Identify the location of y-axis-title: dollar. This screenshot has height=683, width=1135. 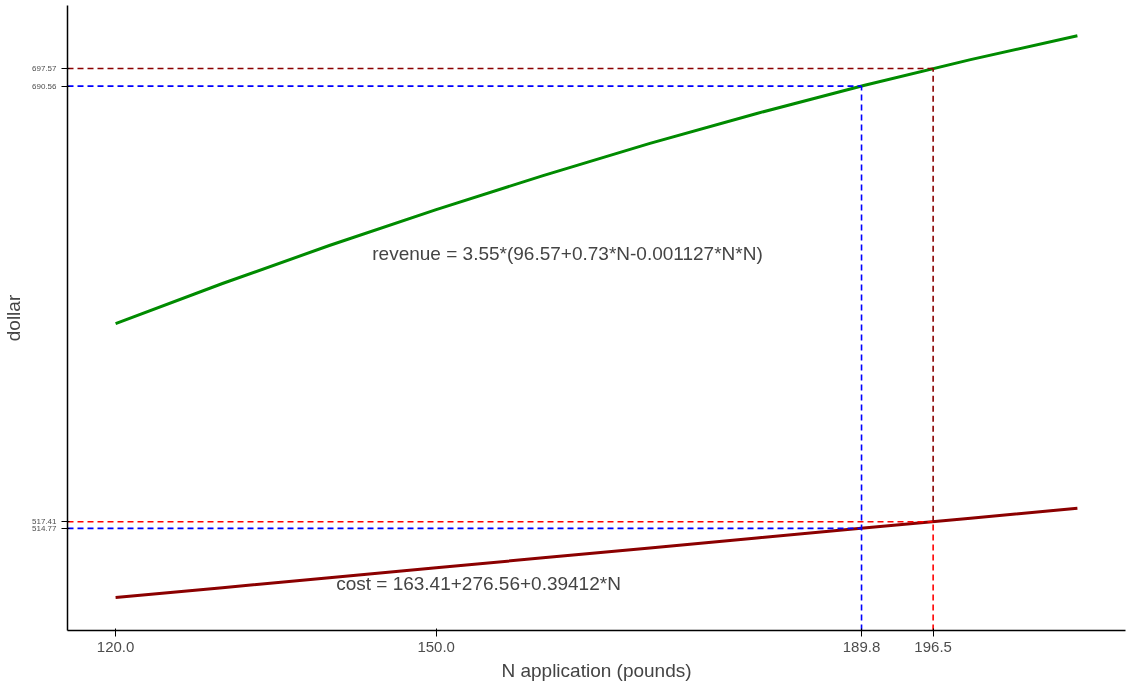
(14, 318).